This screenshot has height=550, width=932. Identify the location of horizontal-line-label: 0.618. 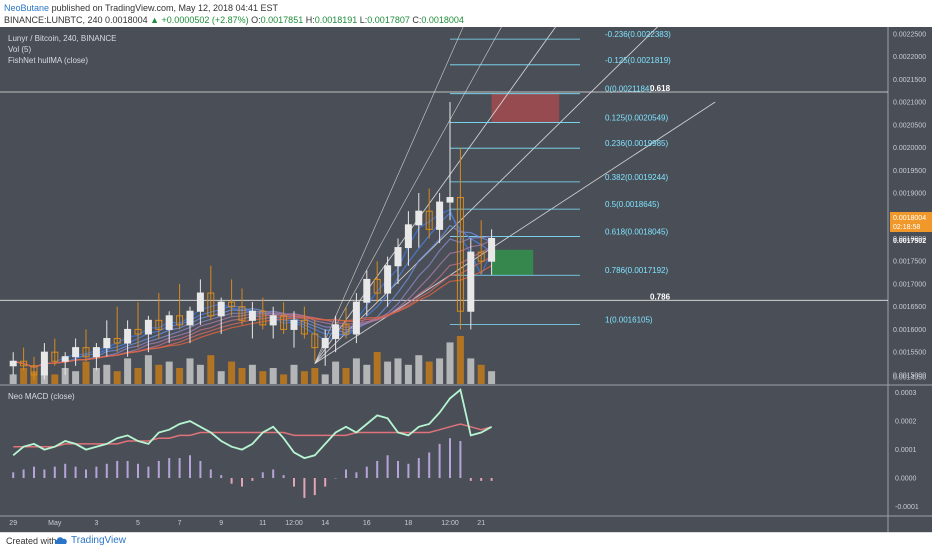
(660, 88).